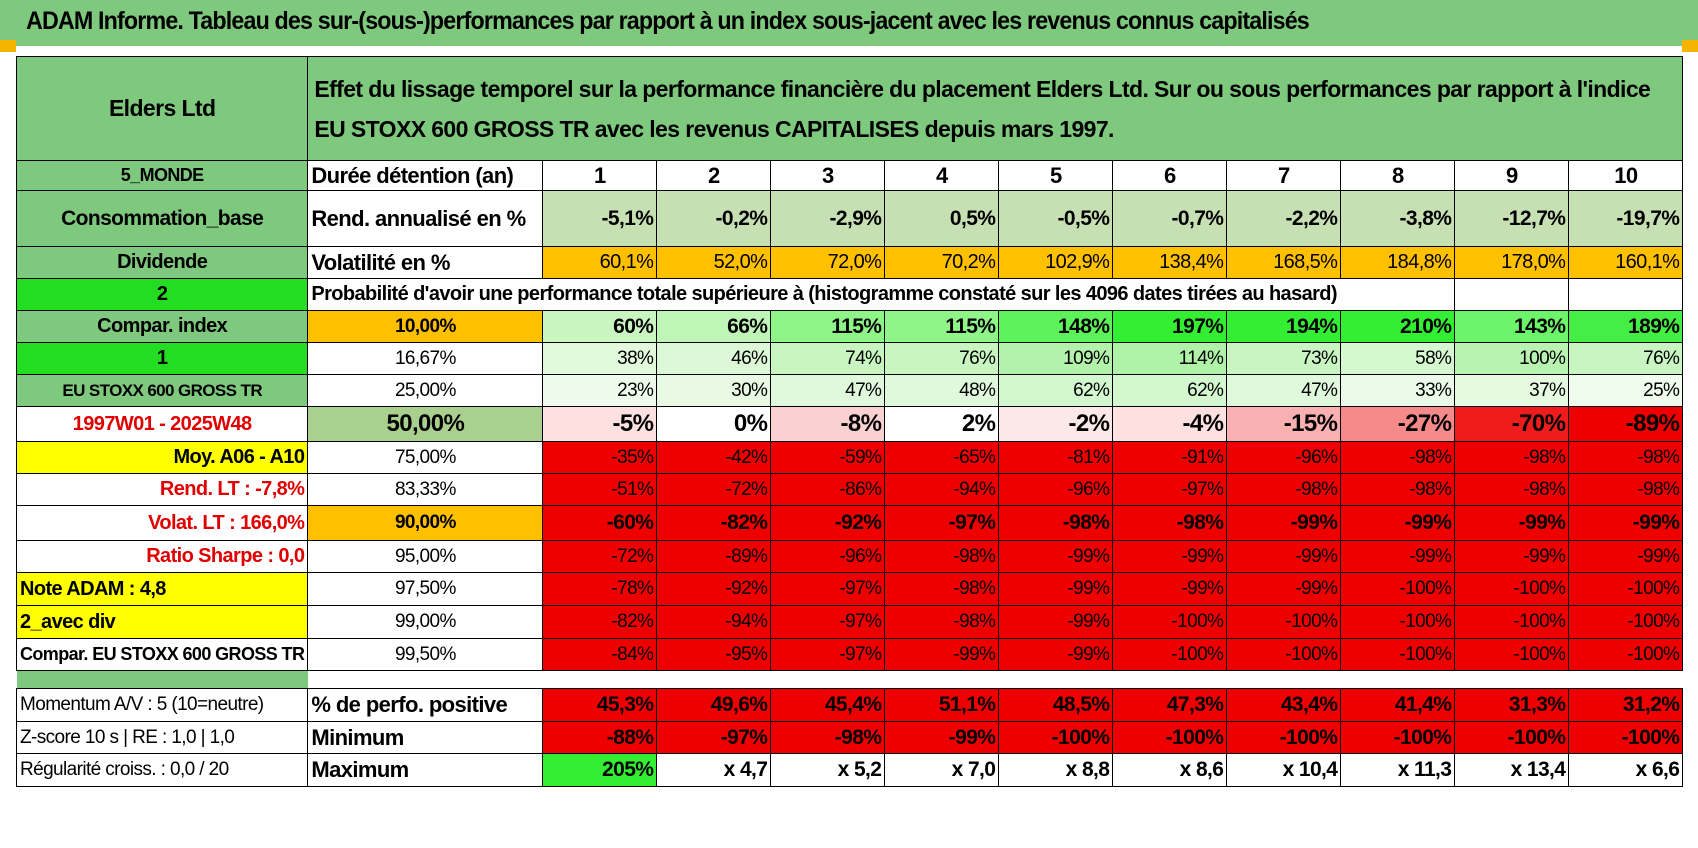  What do you see at coordinates (600, 326) in the screenshot?
I see `quantile-value: 60%` at bounding box center [600, 326].